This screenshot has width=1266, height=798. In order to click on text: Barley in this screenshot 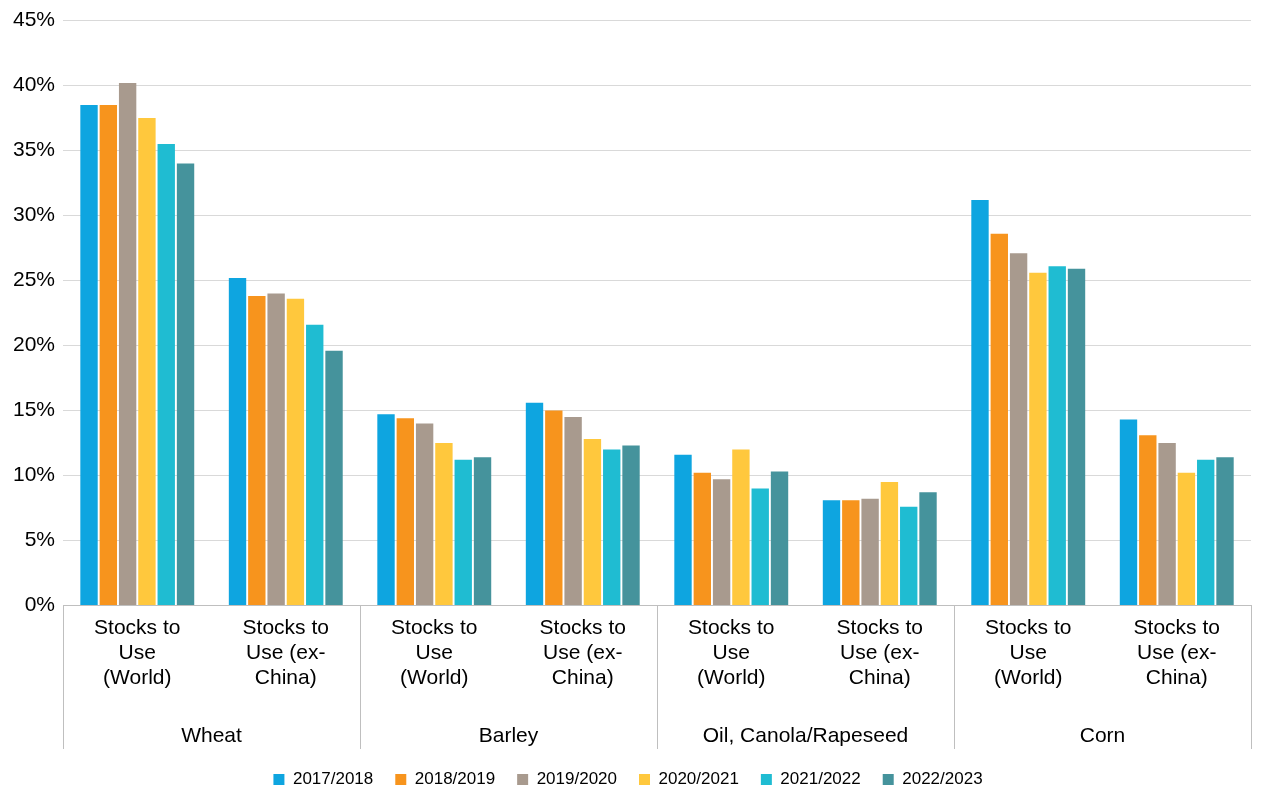, I will do `click(508, 735)`.